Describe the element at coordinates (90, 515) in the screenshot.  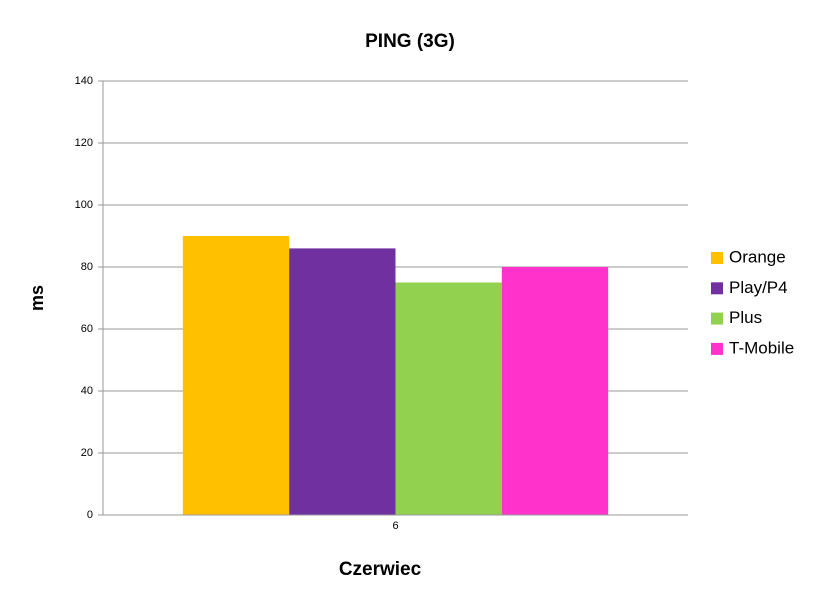
I see `y-tick-label: 0` at that location.